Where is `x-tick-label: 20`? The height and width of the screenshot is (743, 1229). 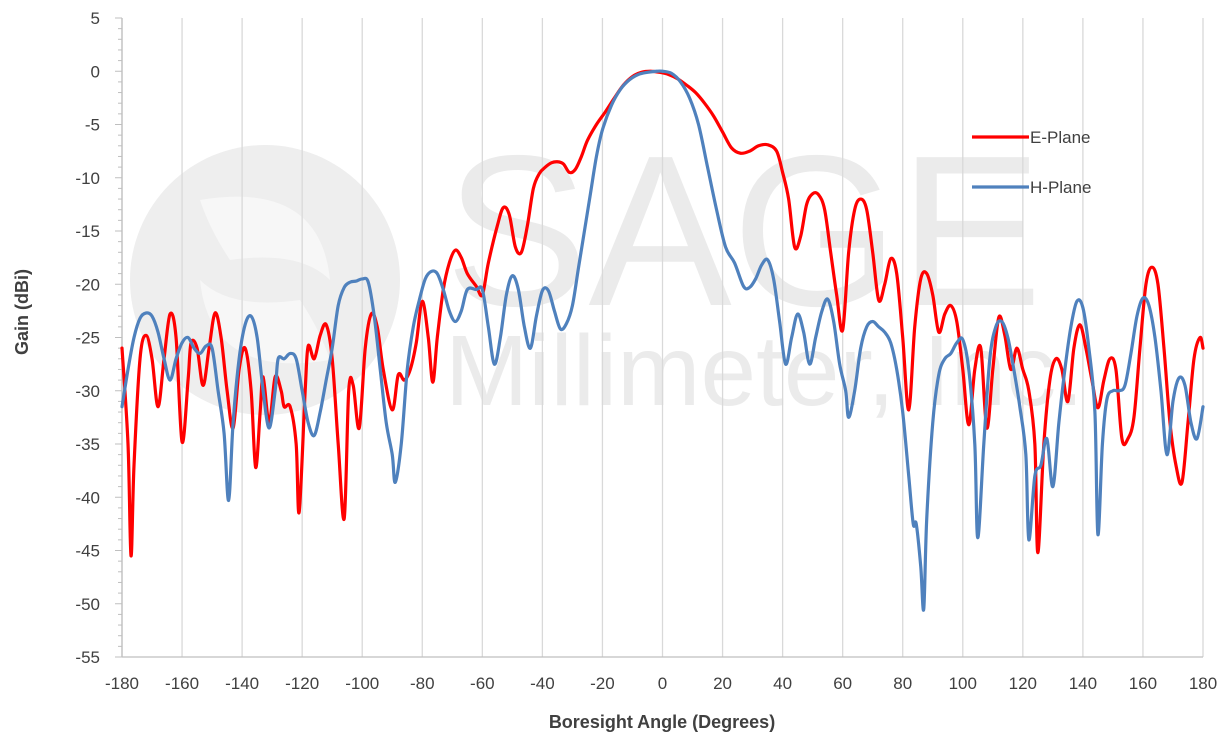
x-tick-label: 20 is located at coordinates (722, 683).